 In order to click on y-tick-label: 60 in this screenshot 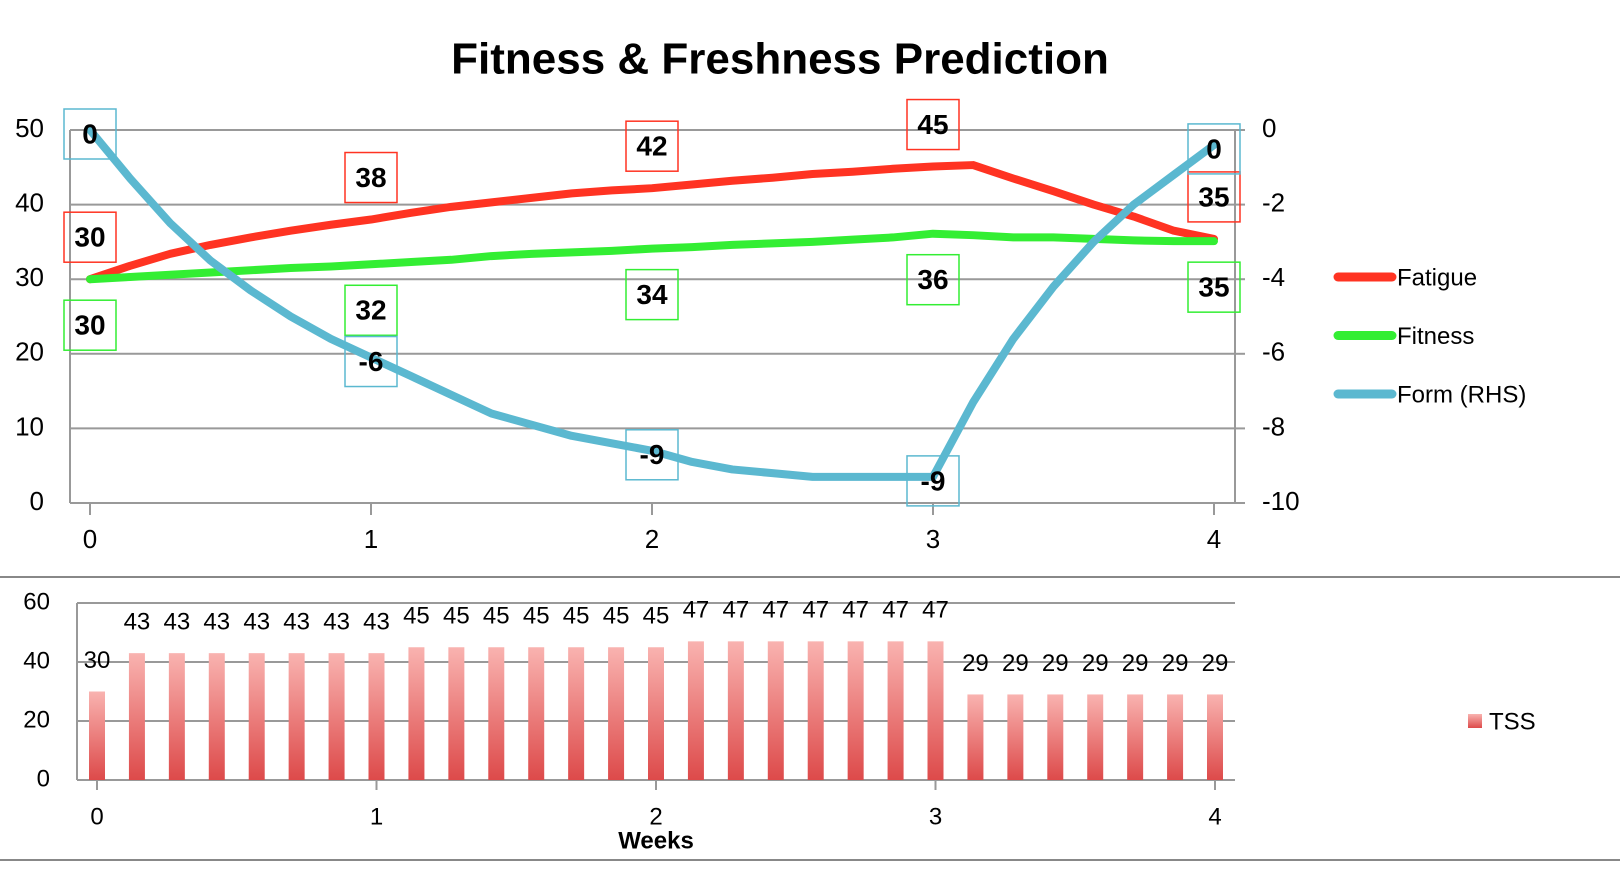, I will do `click(36, 601)`.